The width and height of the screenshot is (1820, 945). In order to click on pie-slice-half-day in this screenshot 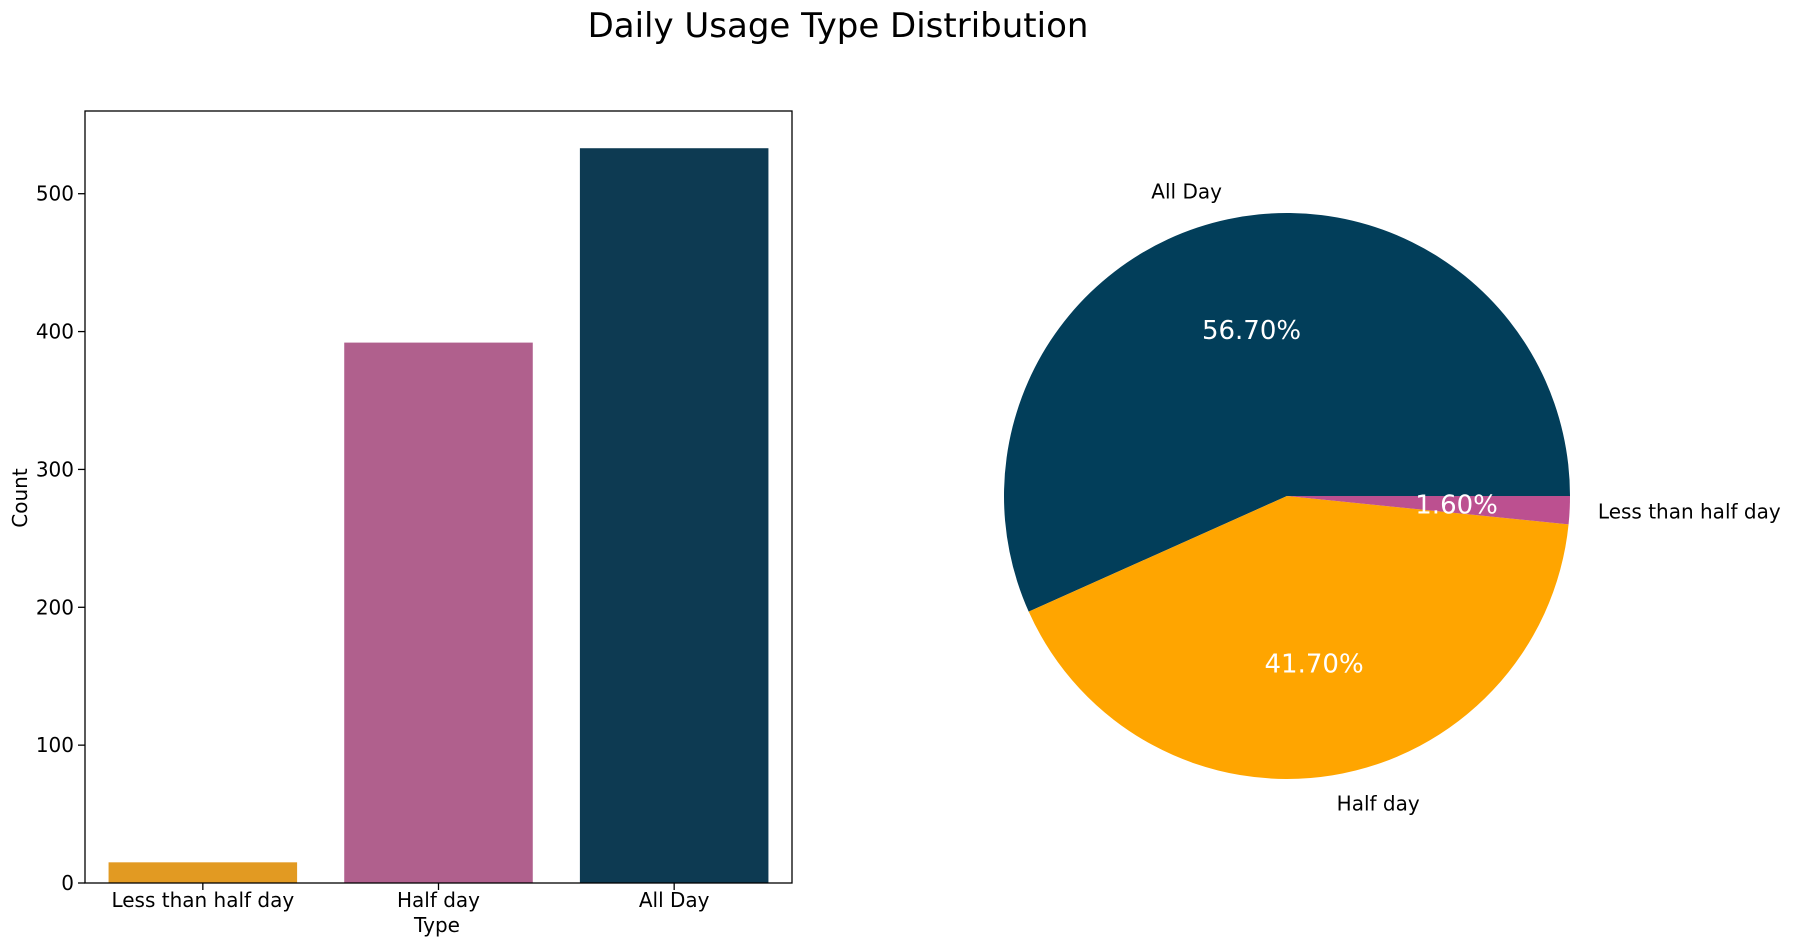, I will do `click(1298, 638)`.